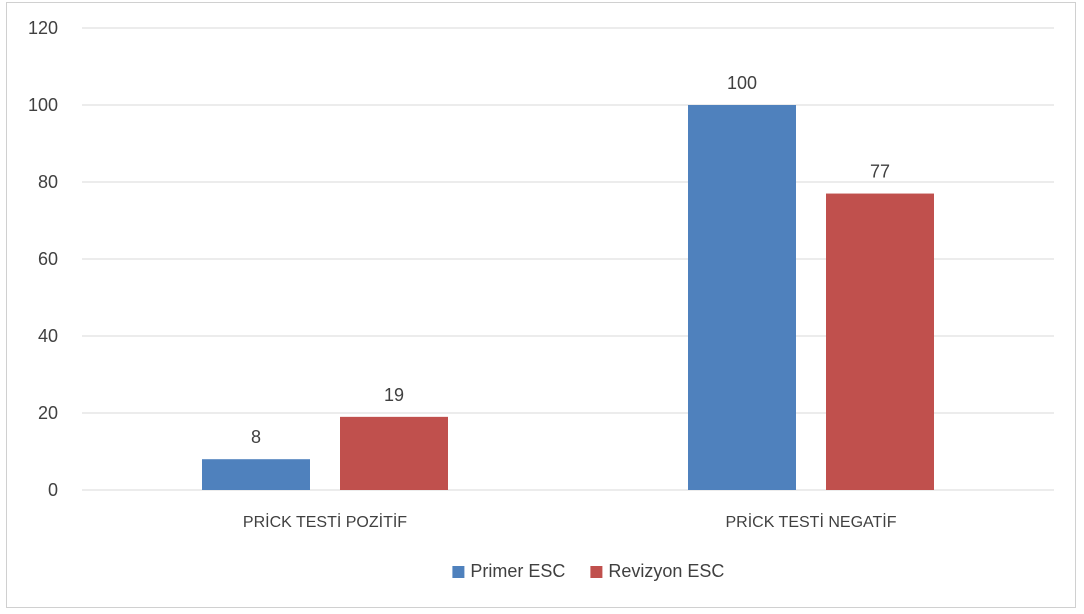 This screenshot has width=1084, height=614. Describe the element at coordinates (325, 521) in the screenshot. I see `x-category-label: PRİCK TESTİ POZİTİF` at that location.